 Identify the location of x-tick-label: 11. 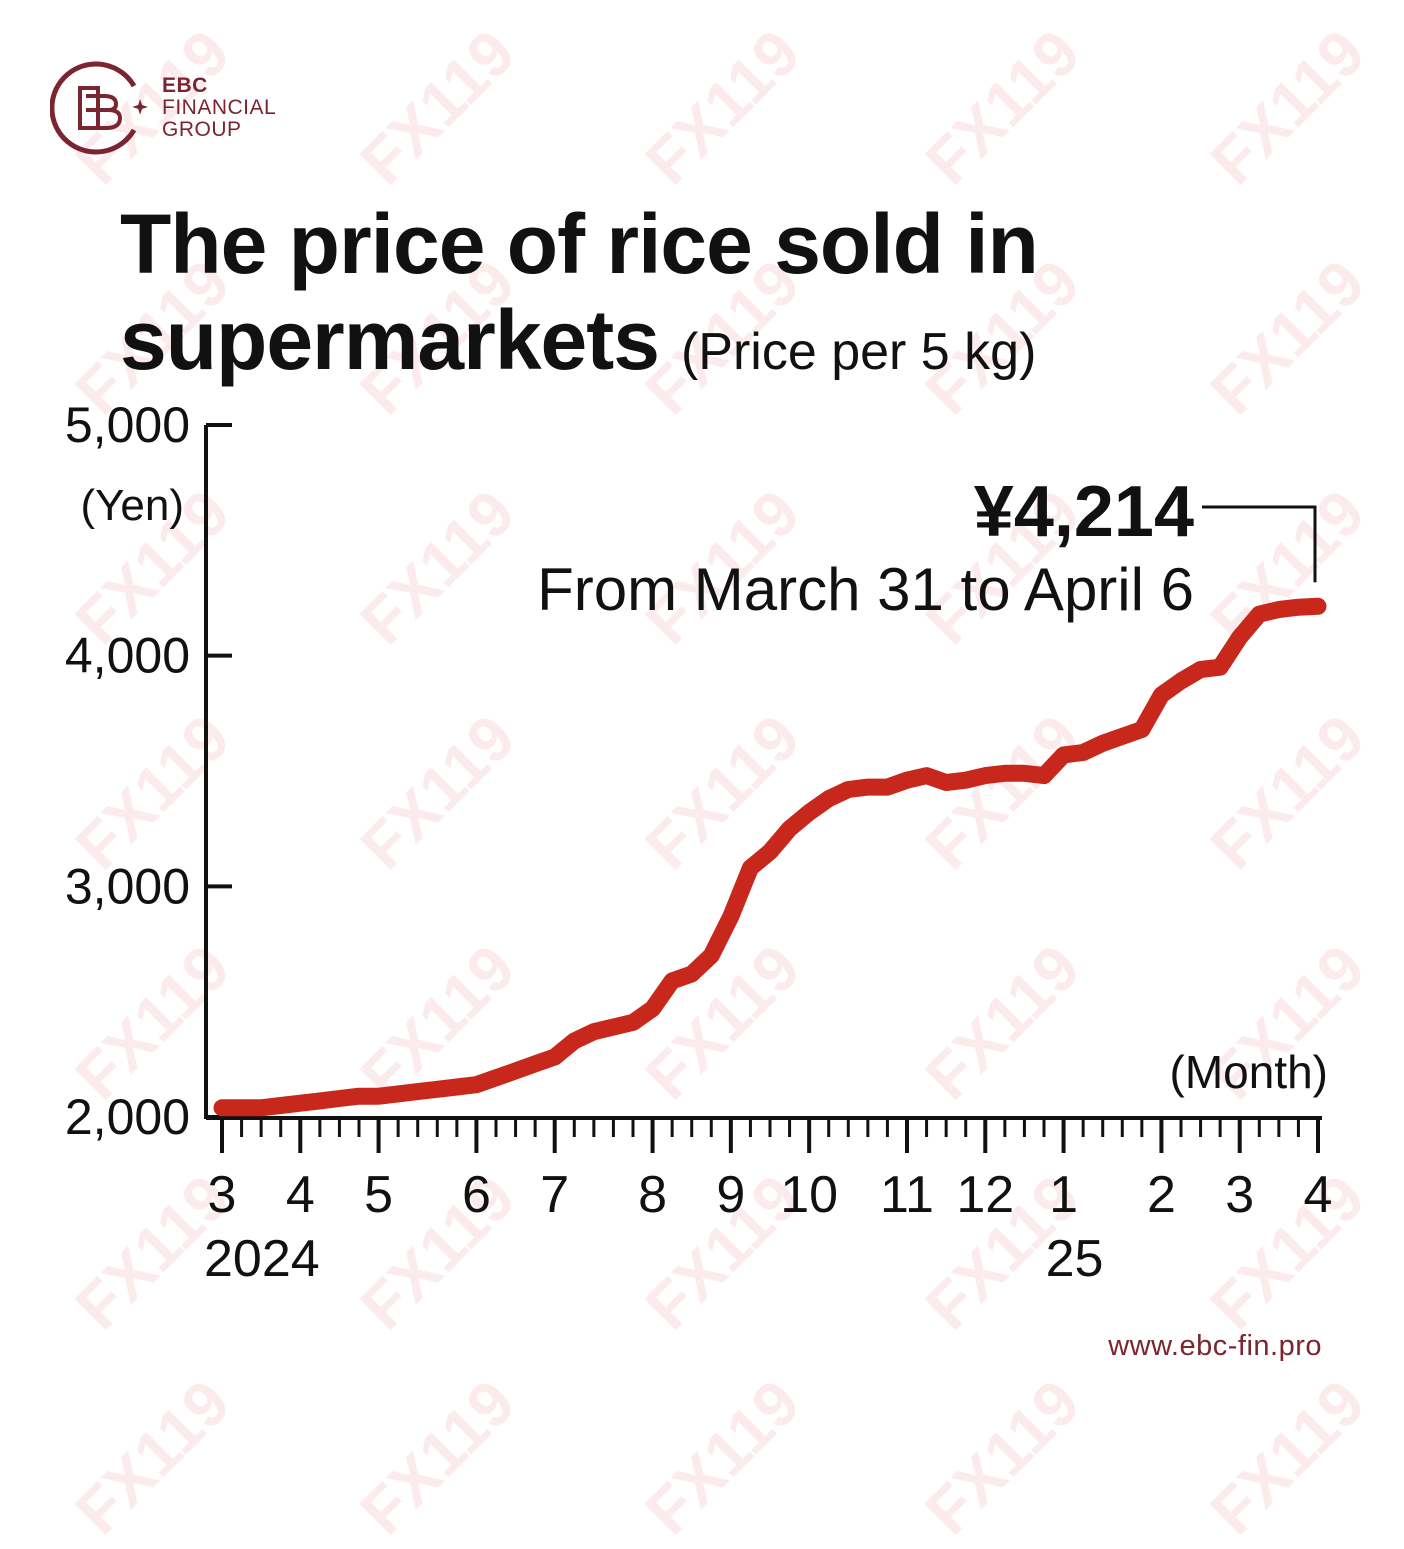
(907, 1195).